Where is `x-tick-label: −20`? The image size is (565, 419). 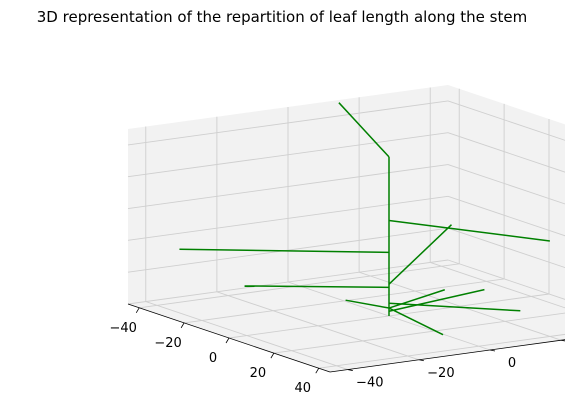
x-tick-label: −20 is located at coordinates (167, 343).